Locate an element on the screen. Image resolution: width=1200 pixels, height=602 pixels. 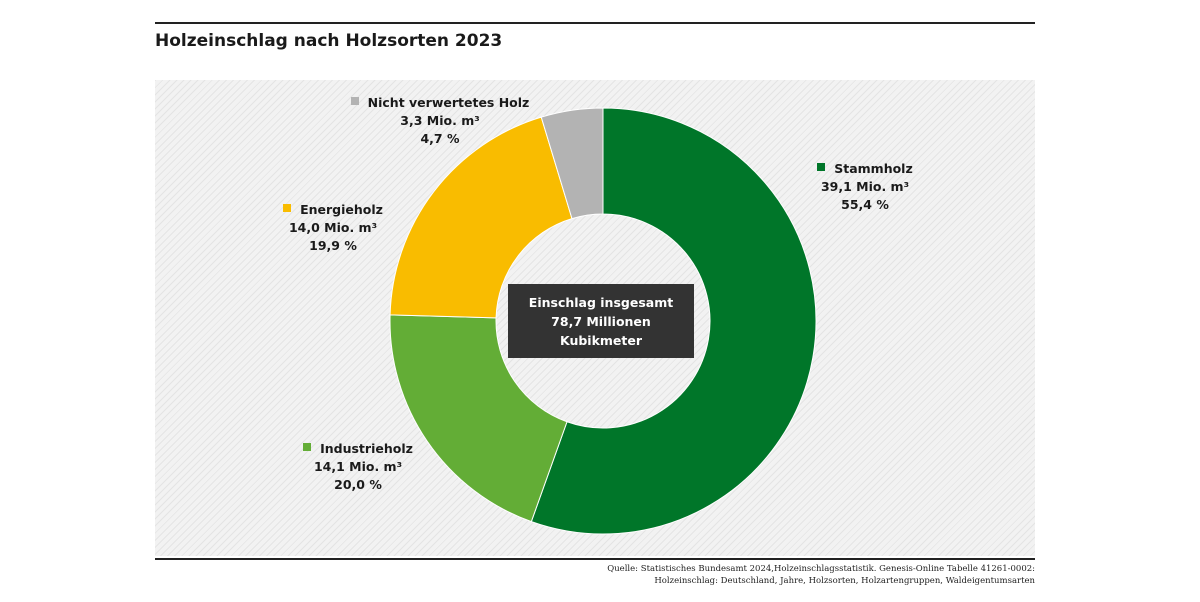
label-energieholz-percent: 19,9 % is located at coordinates (333, 245).